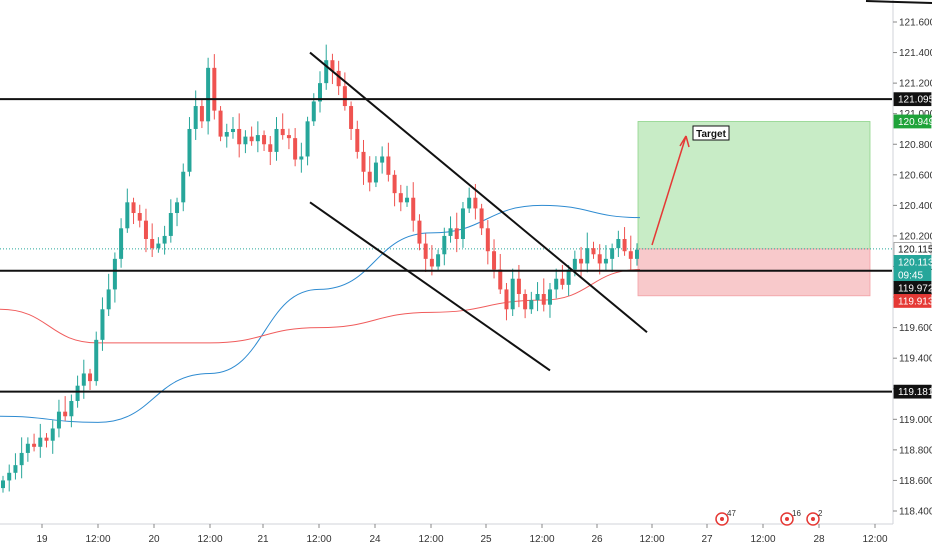  I want to click on time-tick-label: 27, so click(707, 539).